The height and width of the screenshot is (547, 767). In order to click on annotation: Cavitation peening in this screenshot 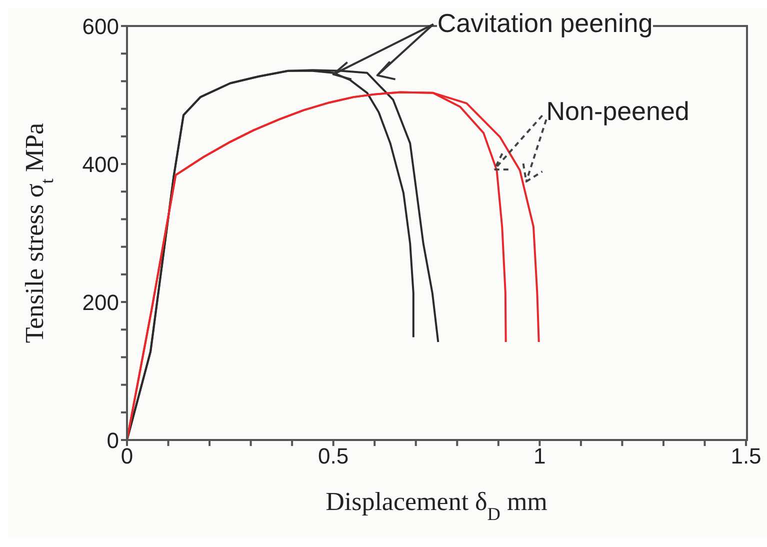, I will do `click(545, 24)`.